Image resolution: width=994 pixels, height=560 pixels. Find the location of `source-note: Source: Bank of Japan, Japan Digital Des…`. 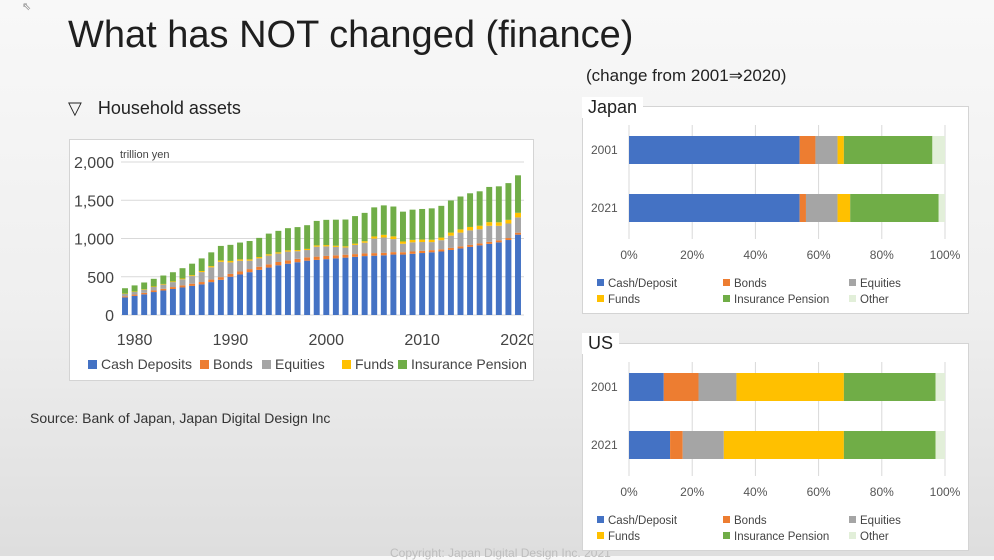

source-note: Source: Bank of Japan, Japan Digital Des… is located at coordinates (180, 418).